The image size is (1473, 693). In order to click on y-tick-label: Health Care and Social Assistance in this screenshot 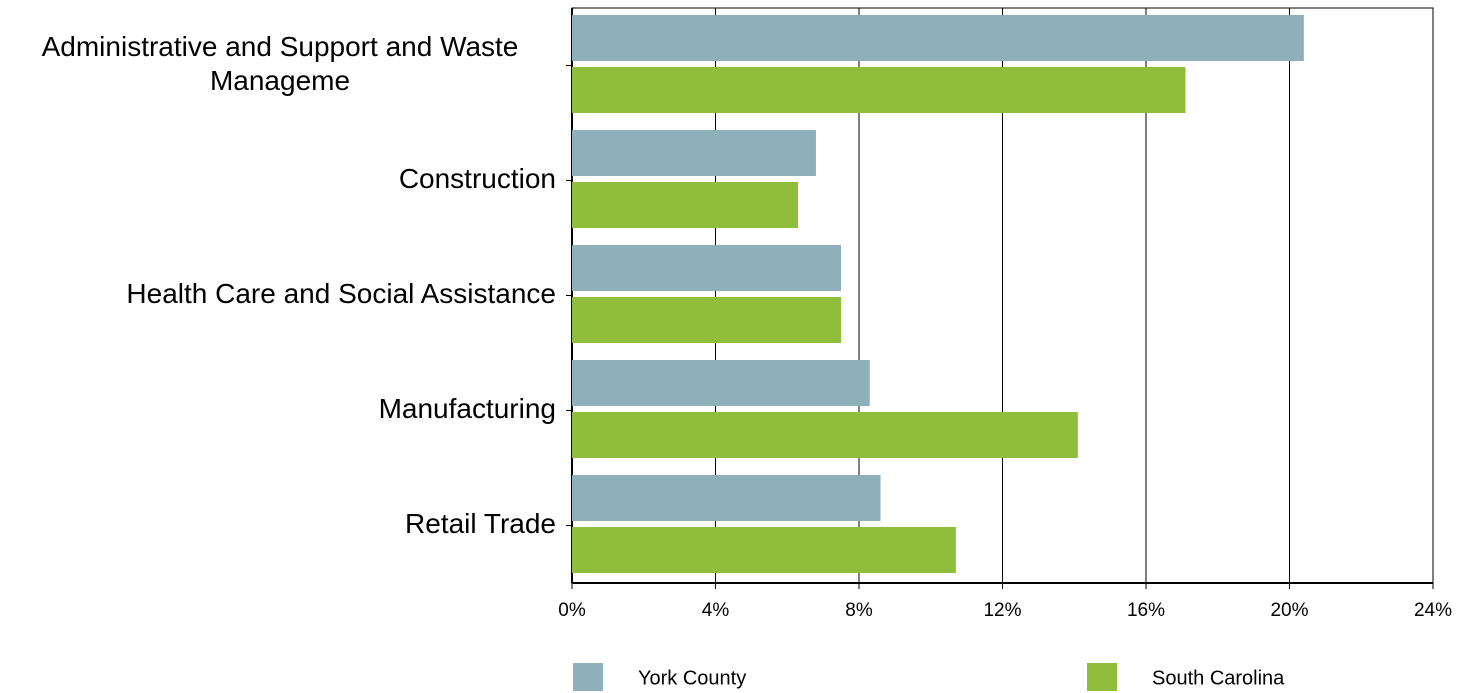, I will do `click(341, 293)`.